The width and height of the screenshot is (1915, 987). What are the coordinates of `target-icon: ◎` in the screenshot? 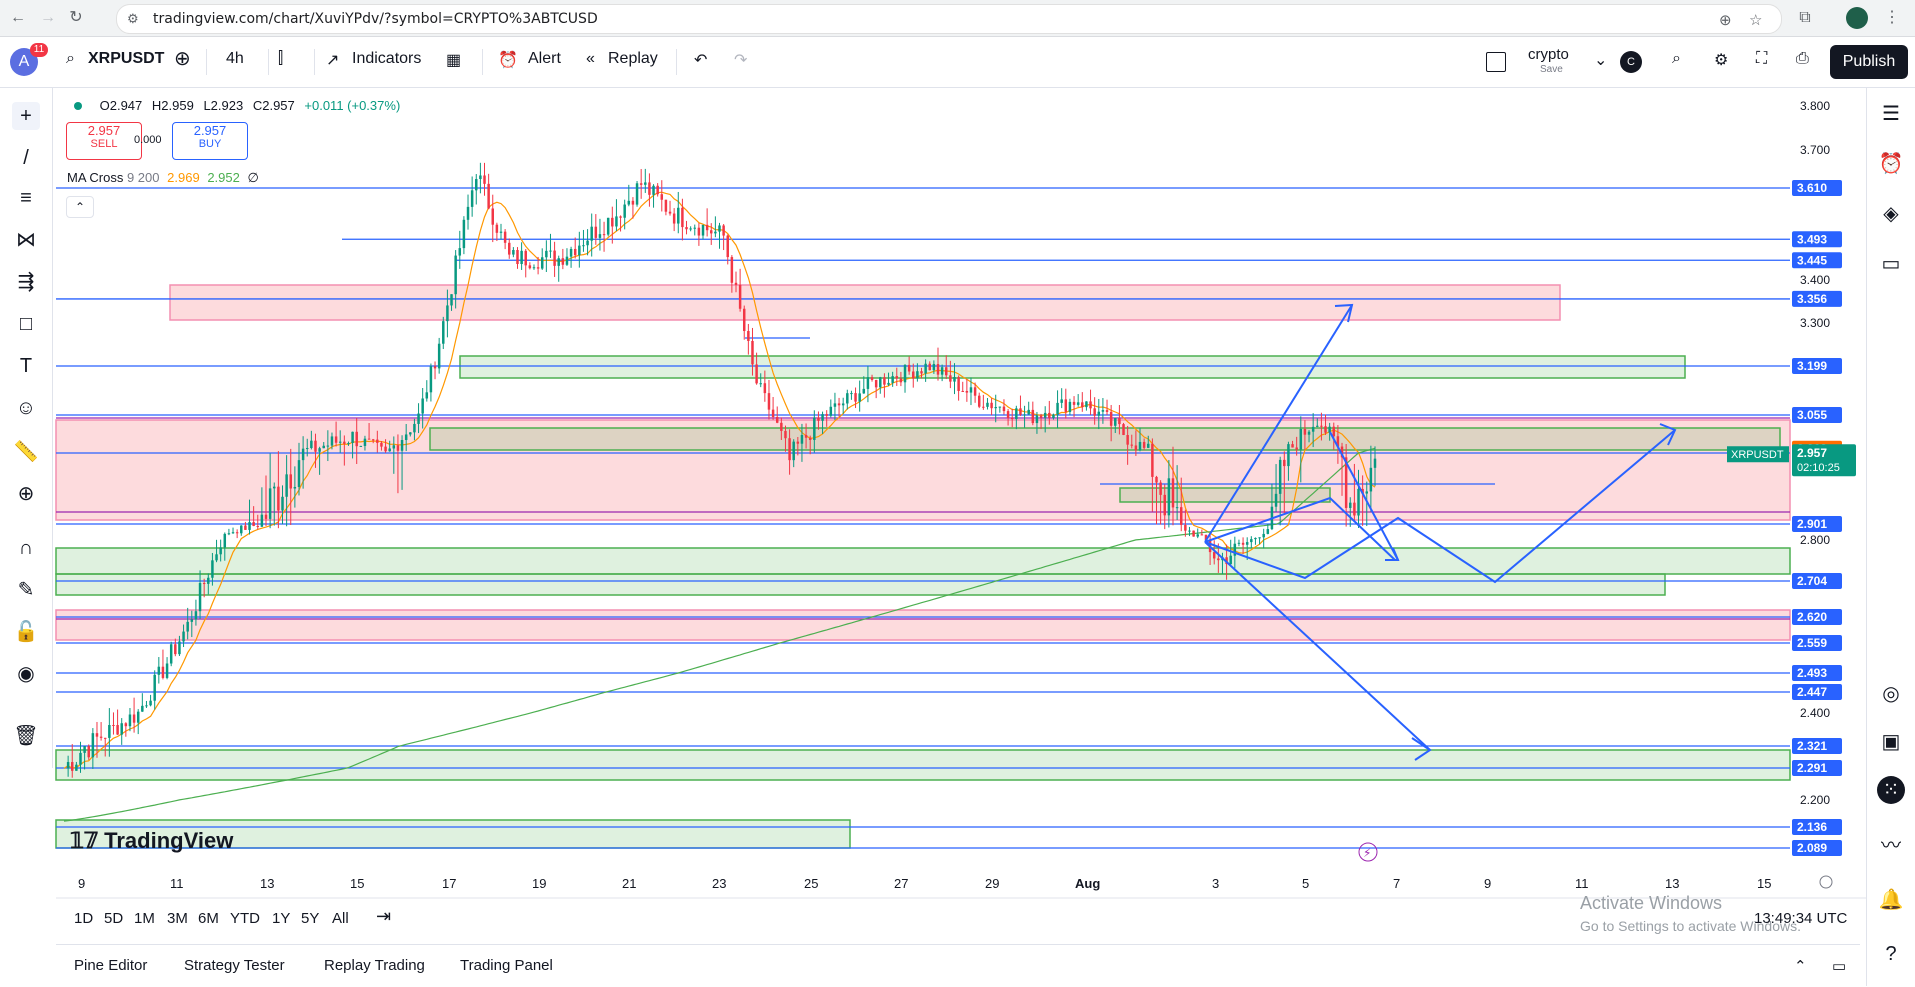 It's located at (1891, 694).